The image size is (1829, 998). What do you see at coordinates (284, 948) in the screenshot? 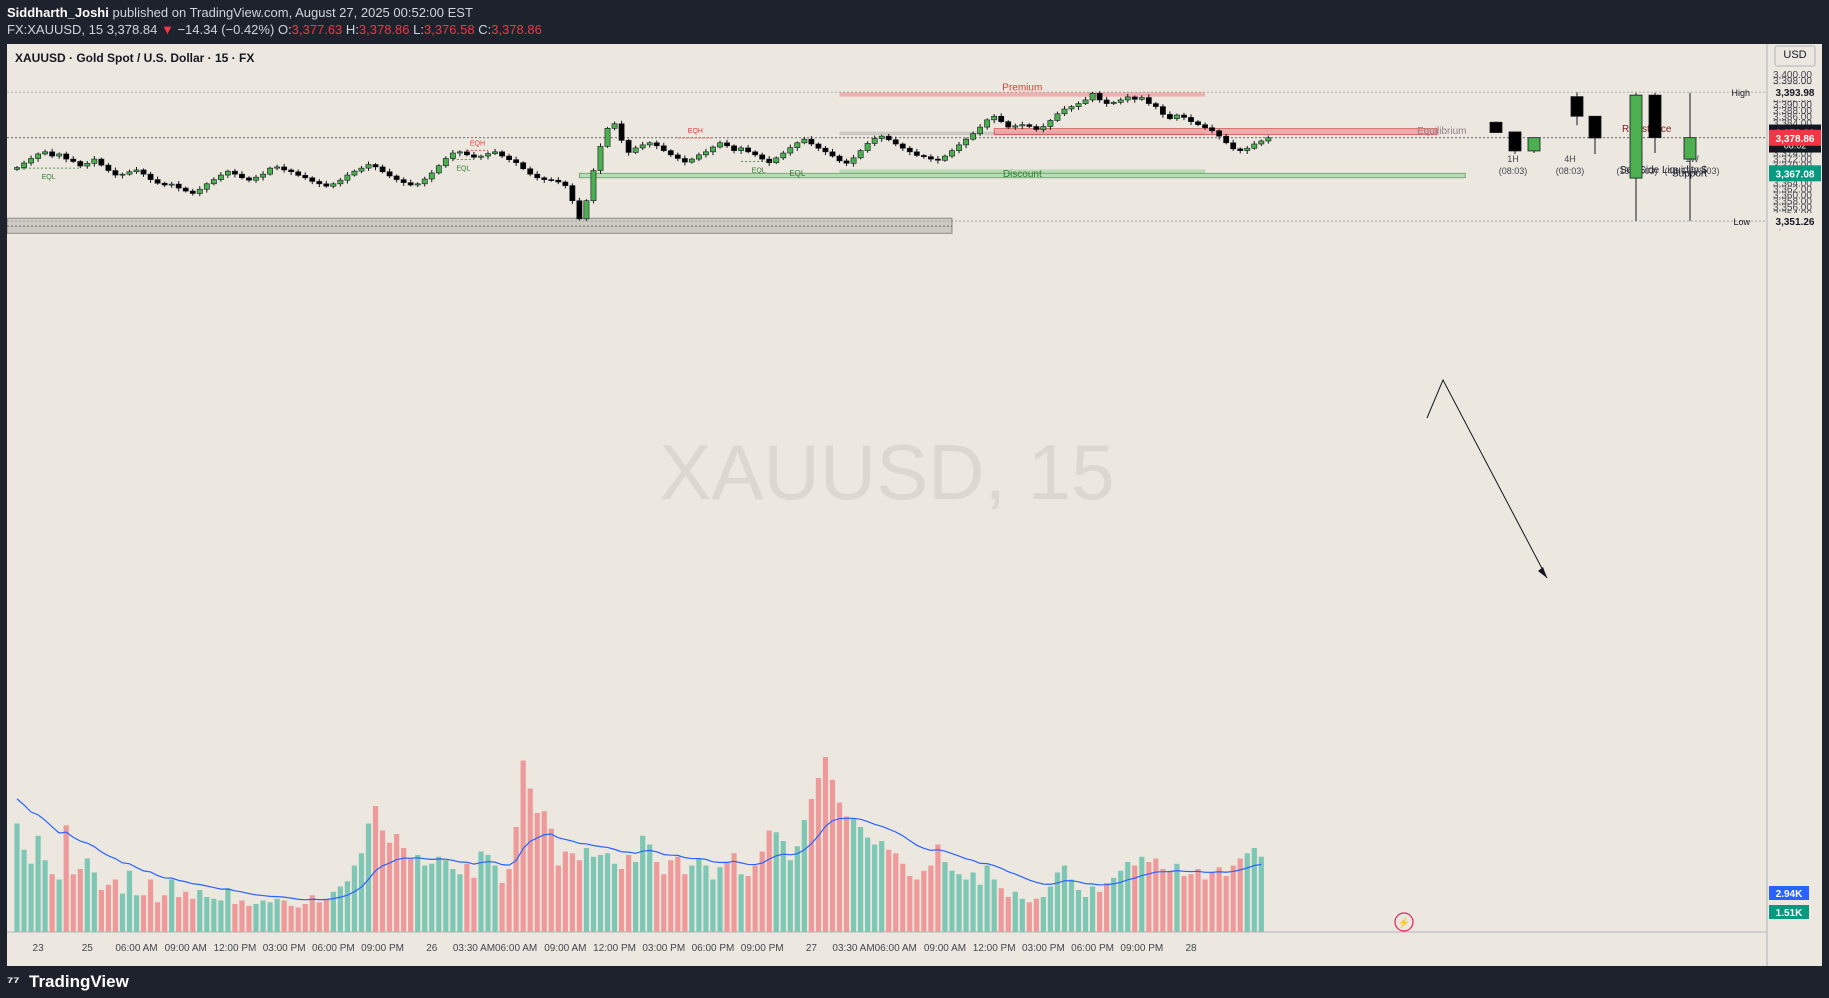
I see `x-tick-label: 03:00 PM` at bounding box center [284, 948].